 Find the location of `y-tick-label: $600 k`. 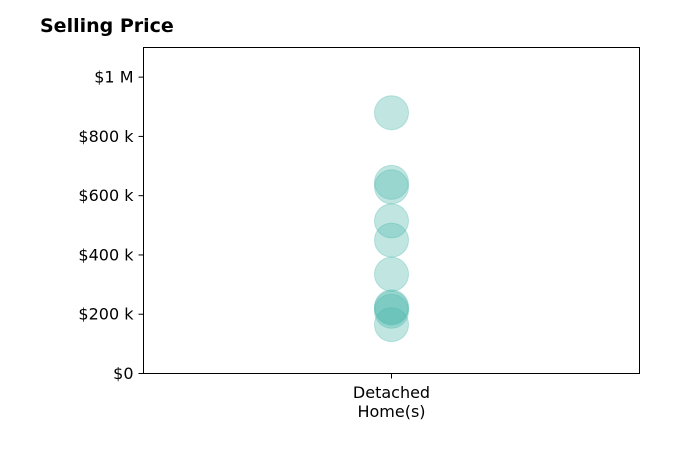

y-tick-label: $600 k is located at coordinates (106, 195).